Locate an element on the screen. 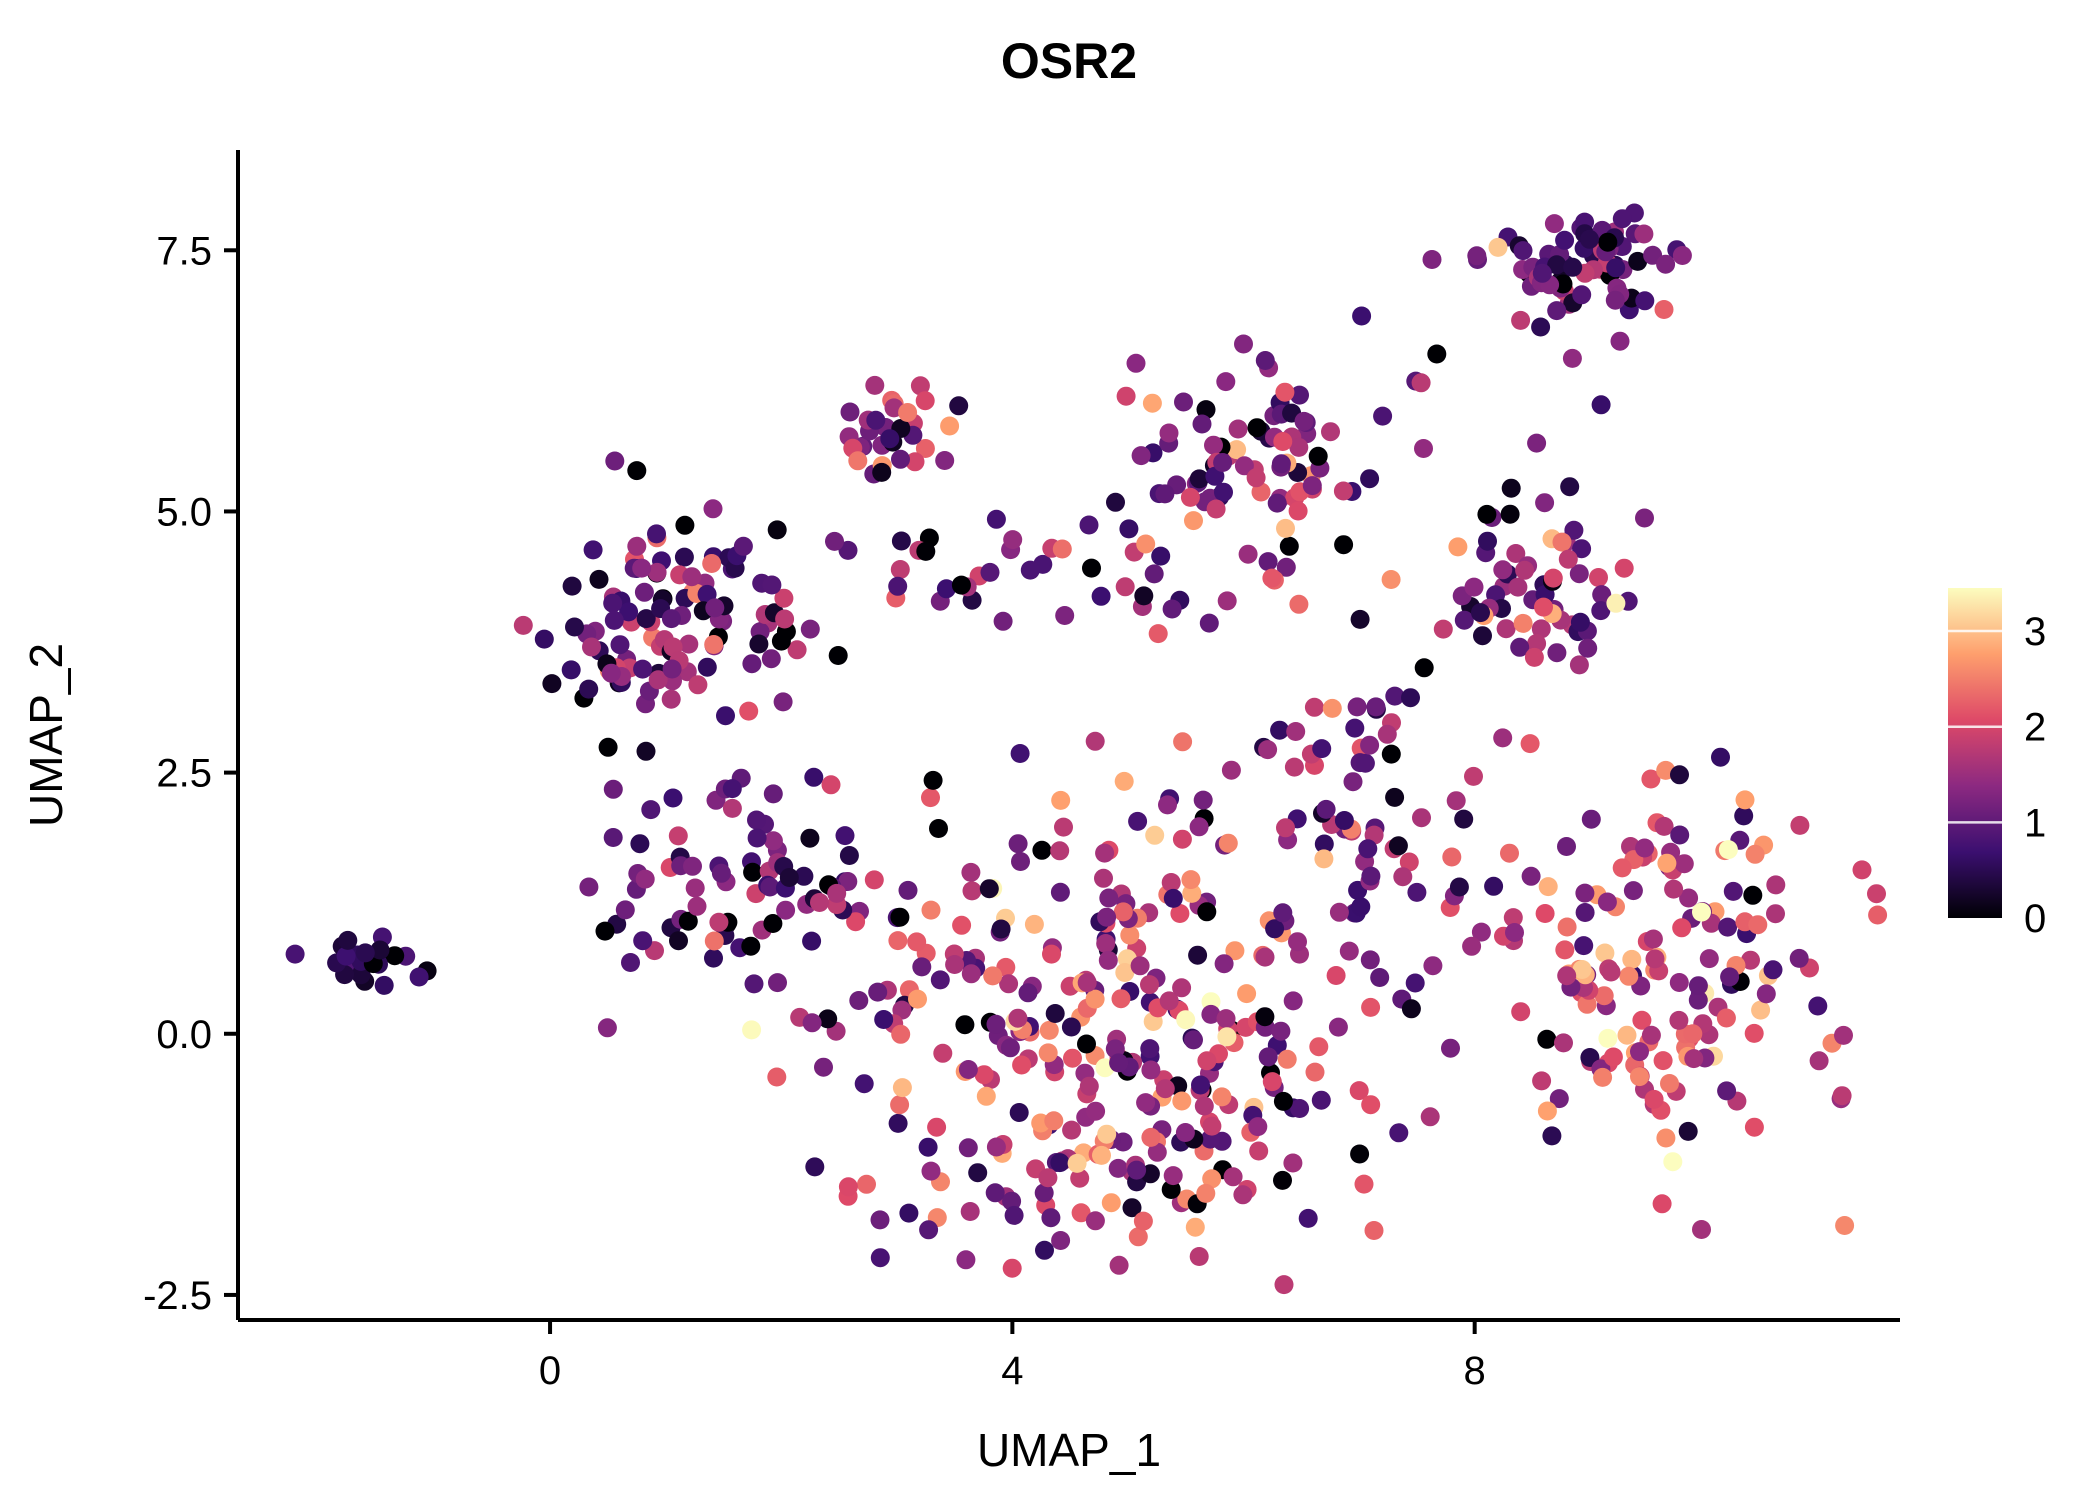 The width and height of the screenshot is (2100, 1500). y-axis-label: UMAP_2 is located at coordinates (46, 735).